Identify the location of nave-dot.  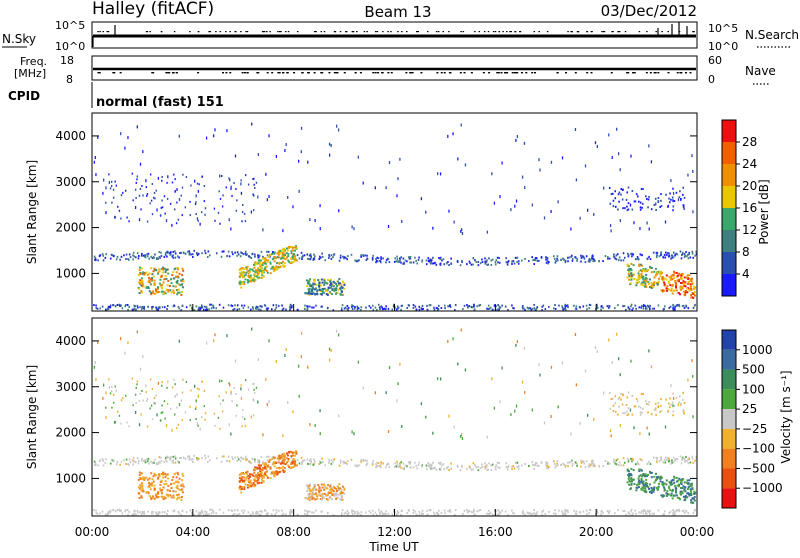
(501, 73).